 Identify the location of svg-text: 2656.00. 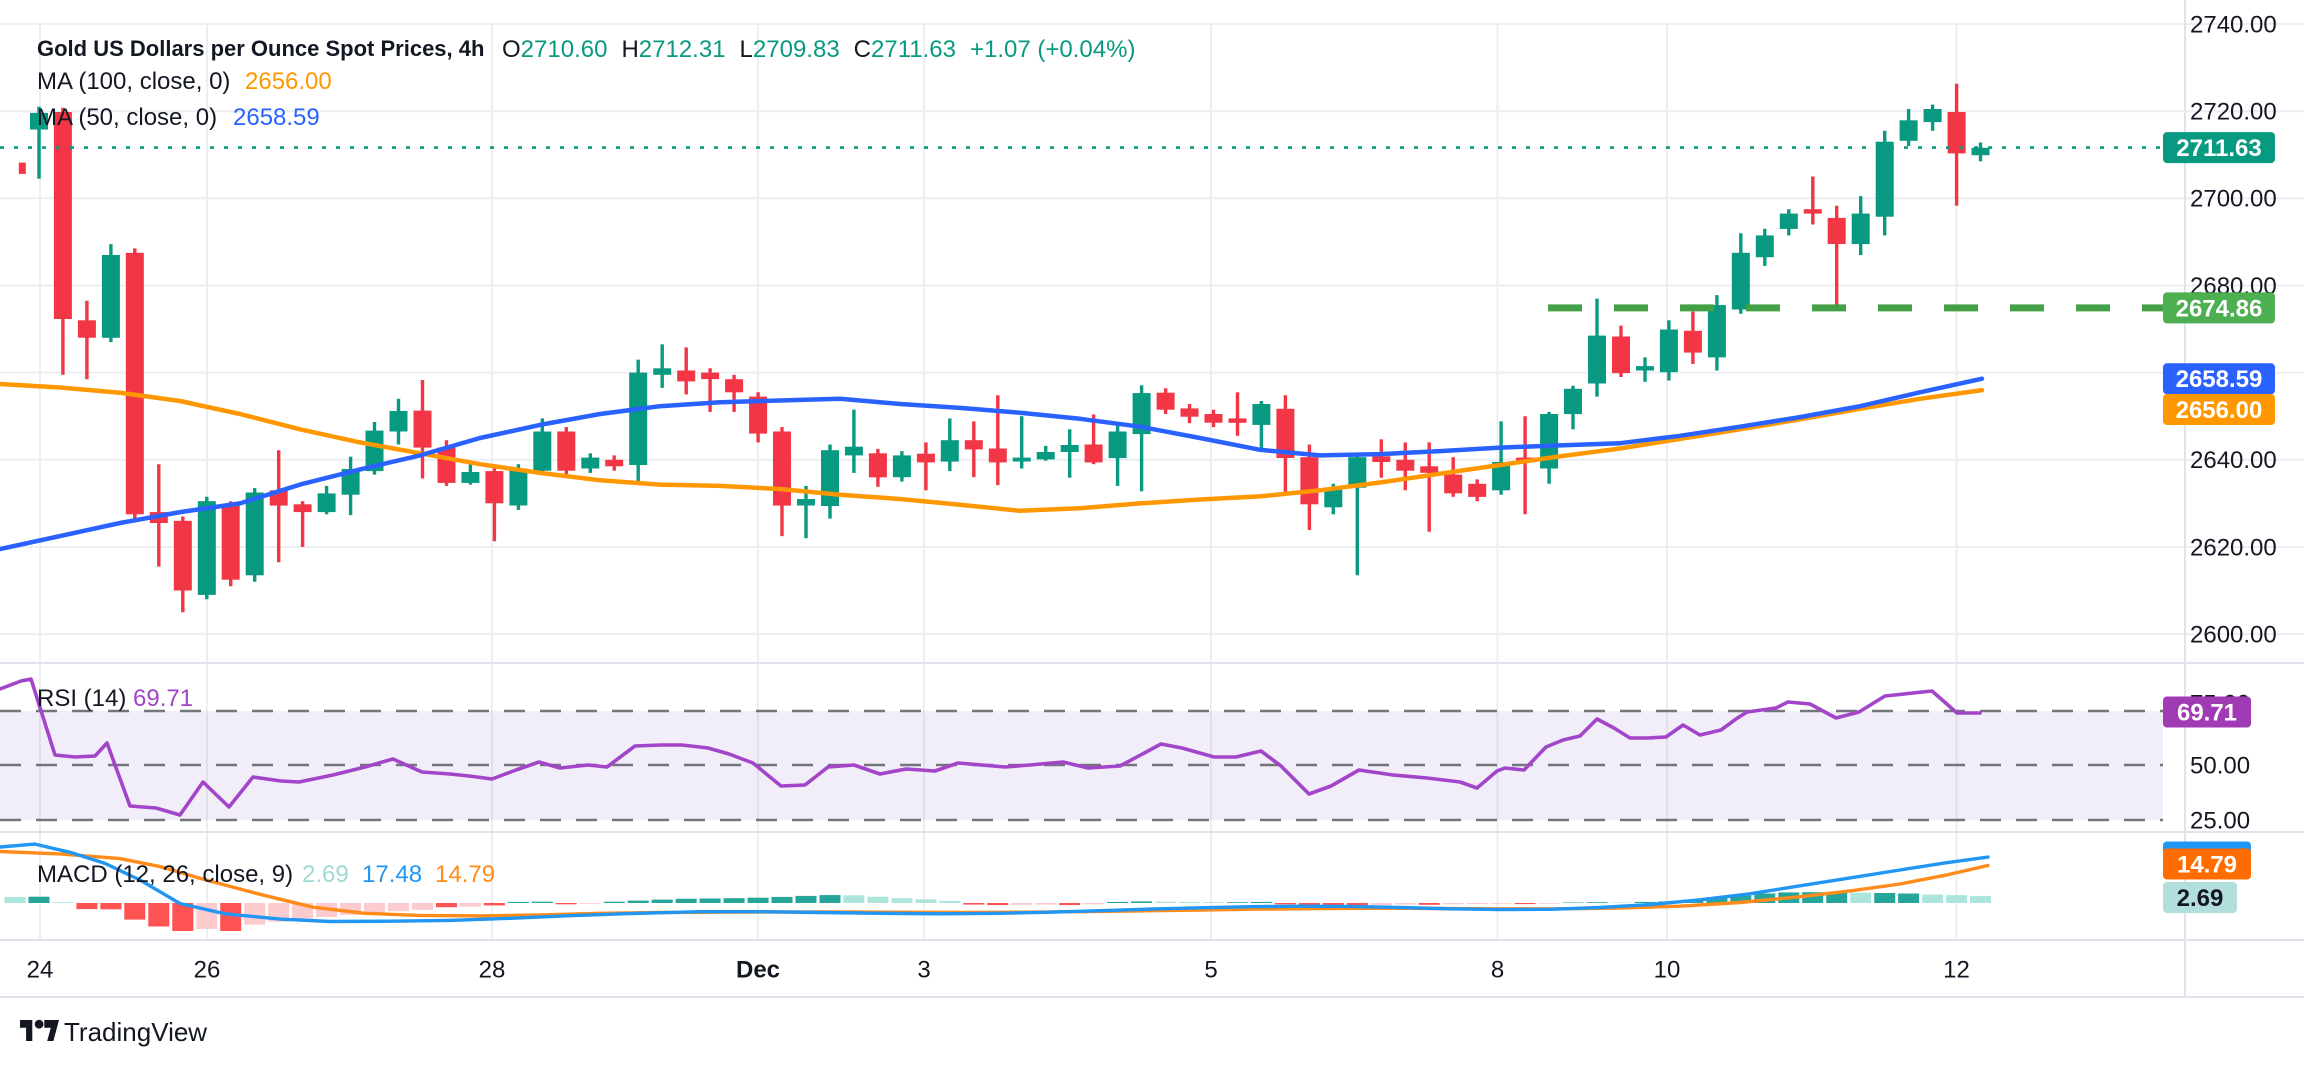
(2219, 410).